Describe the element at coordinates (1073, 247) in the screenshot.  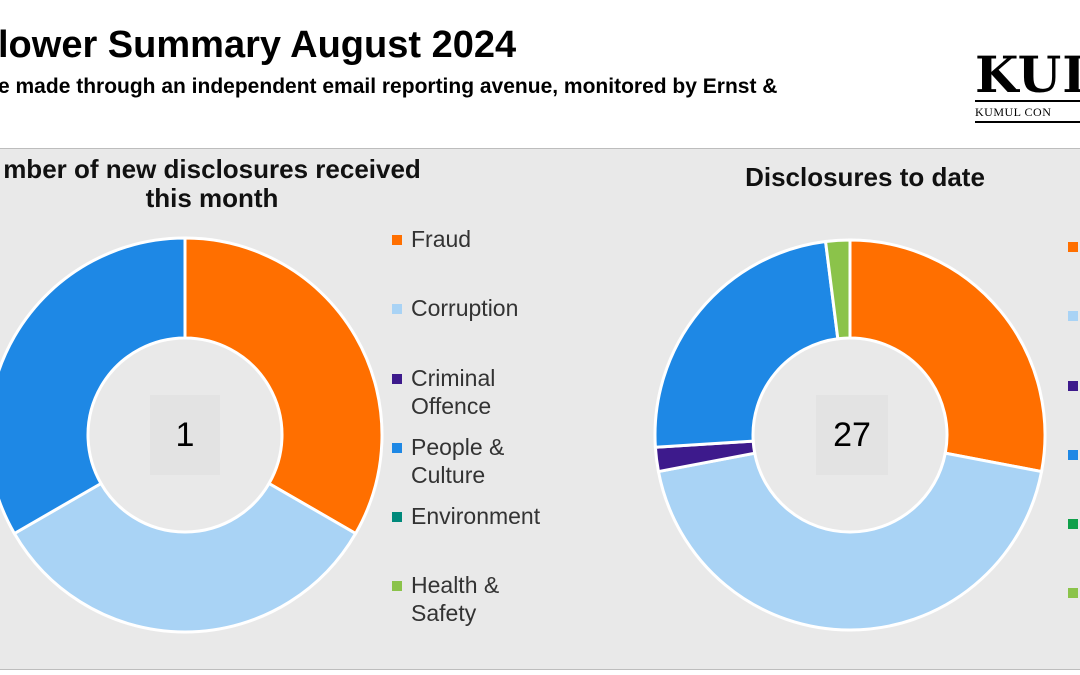
I see `right-legend-swatch-fraud` at that location.